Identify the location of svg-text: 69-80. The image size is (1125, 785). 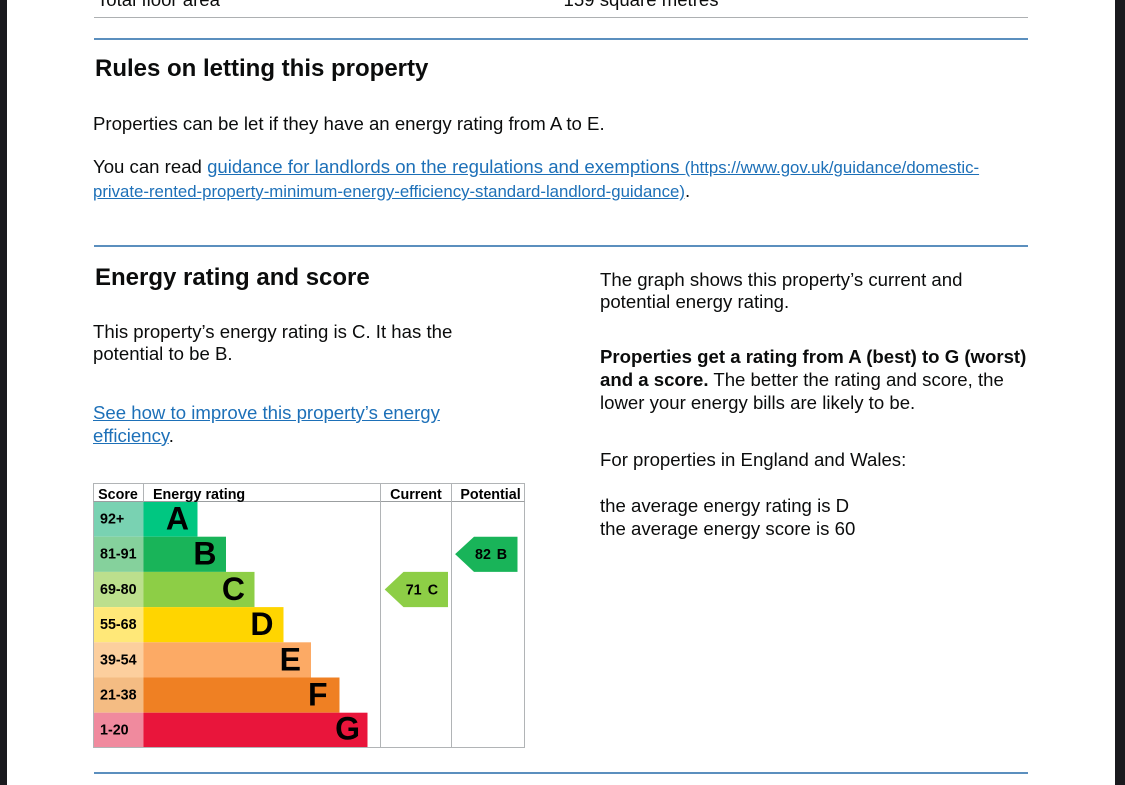
(118, 590).